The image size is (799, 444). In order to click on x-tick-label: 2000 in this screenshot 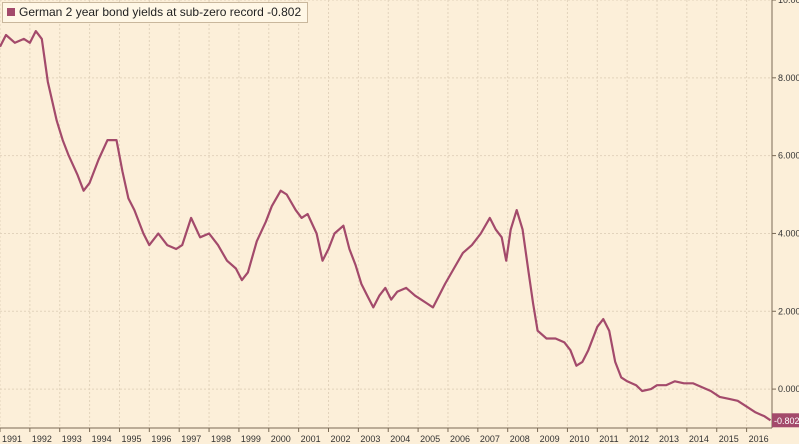, I will do `click(281, 439)`.